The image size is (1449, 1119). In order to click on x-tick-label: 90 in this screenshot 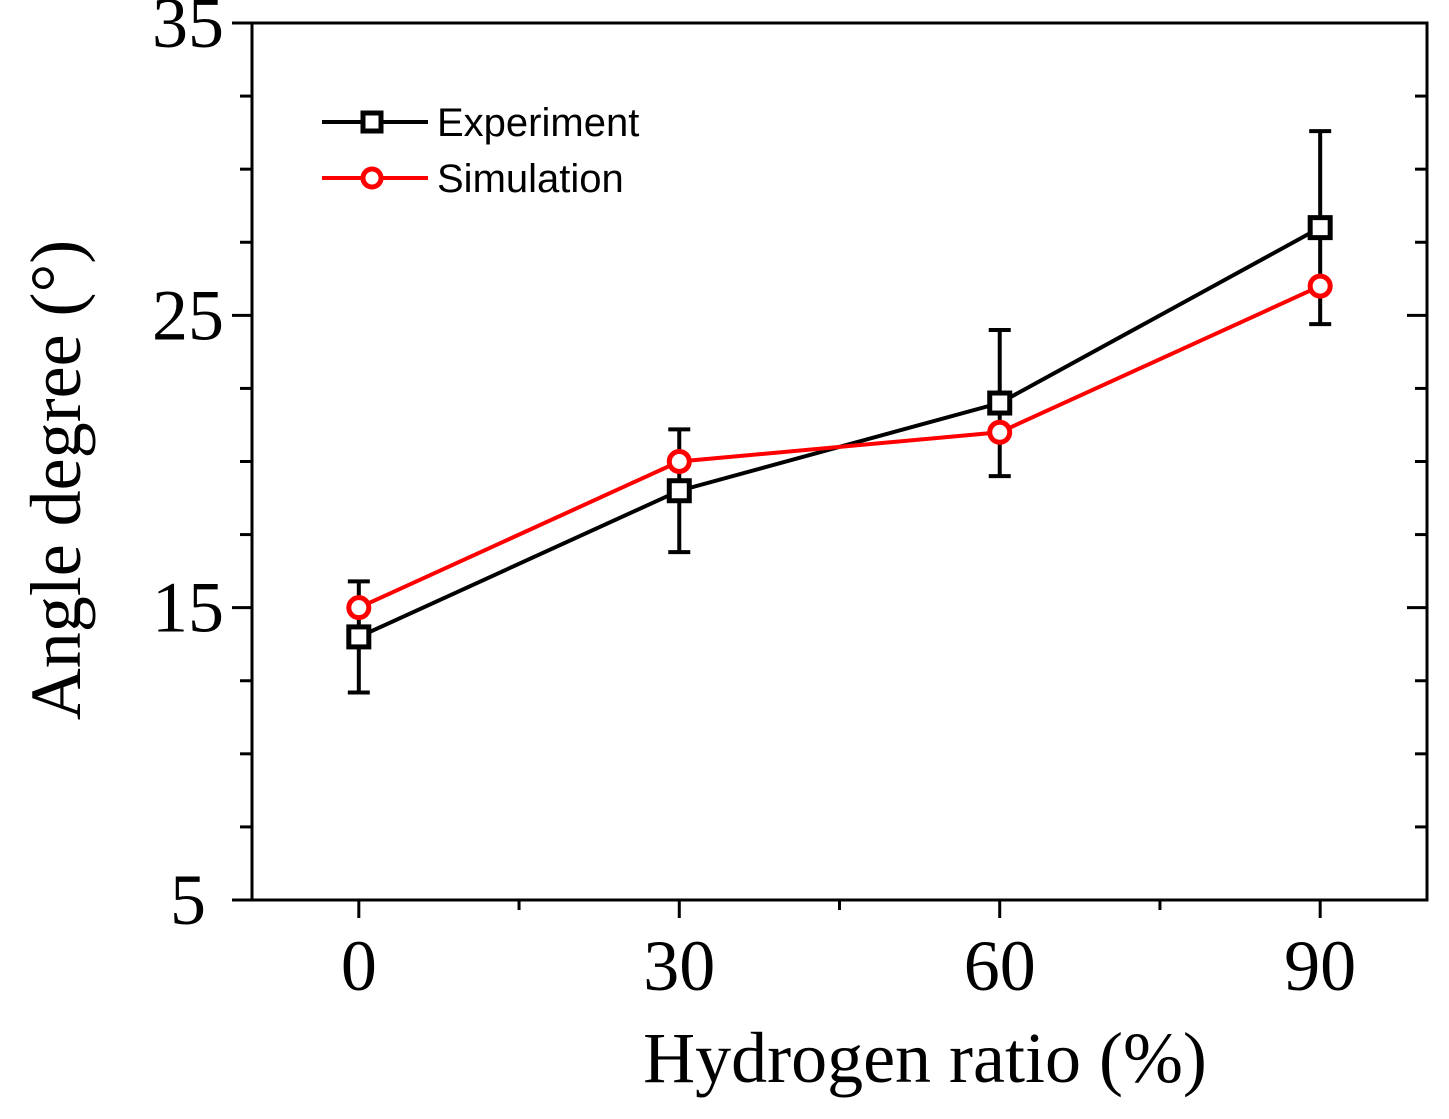, I will do `click(1320, 966)`.